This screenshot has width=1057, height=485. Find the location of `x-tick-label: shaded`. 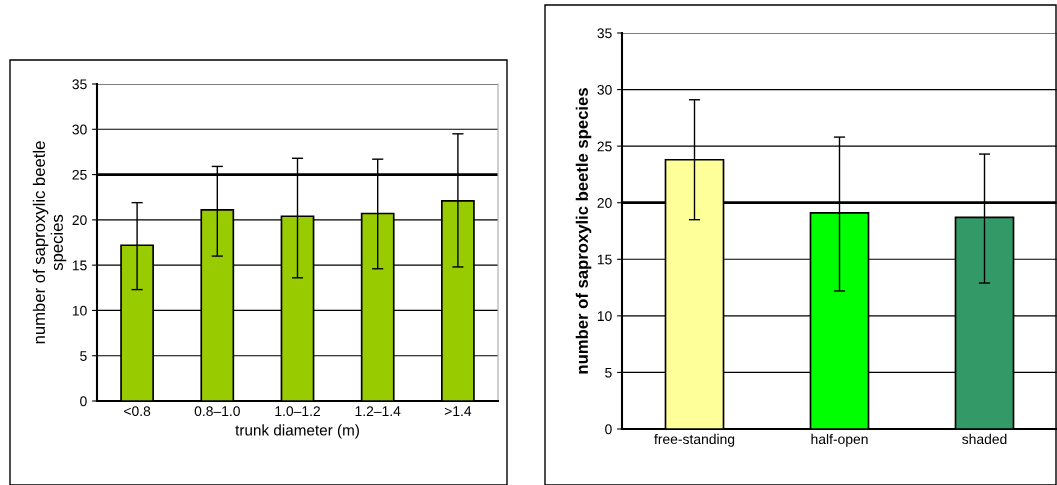

x-tick-label: shaded is located at coordinates (984, 439).